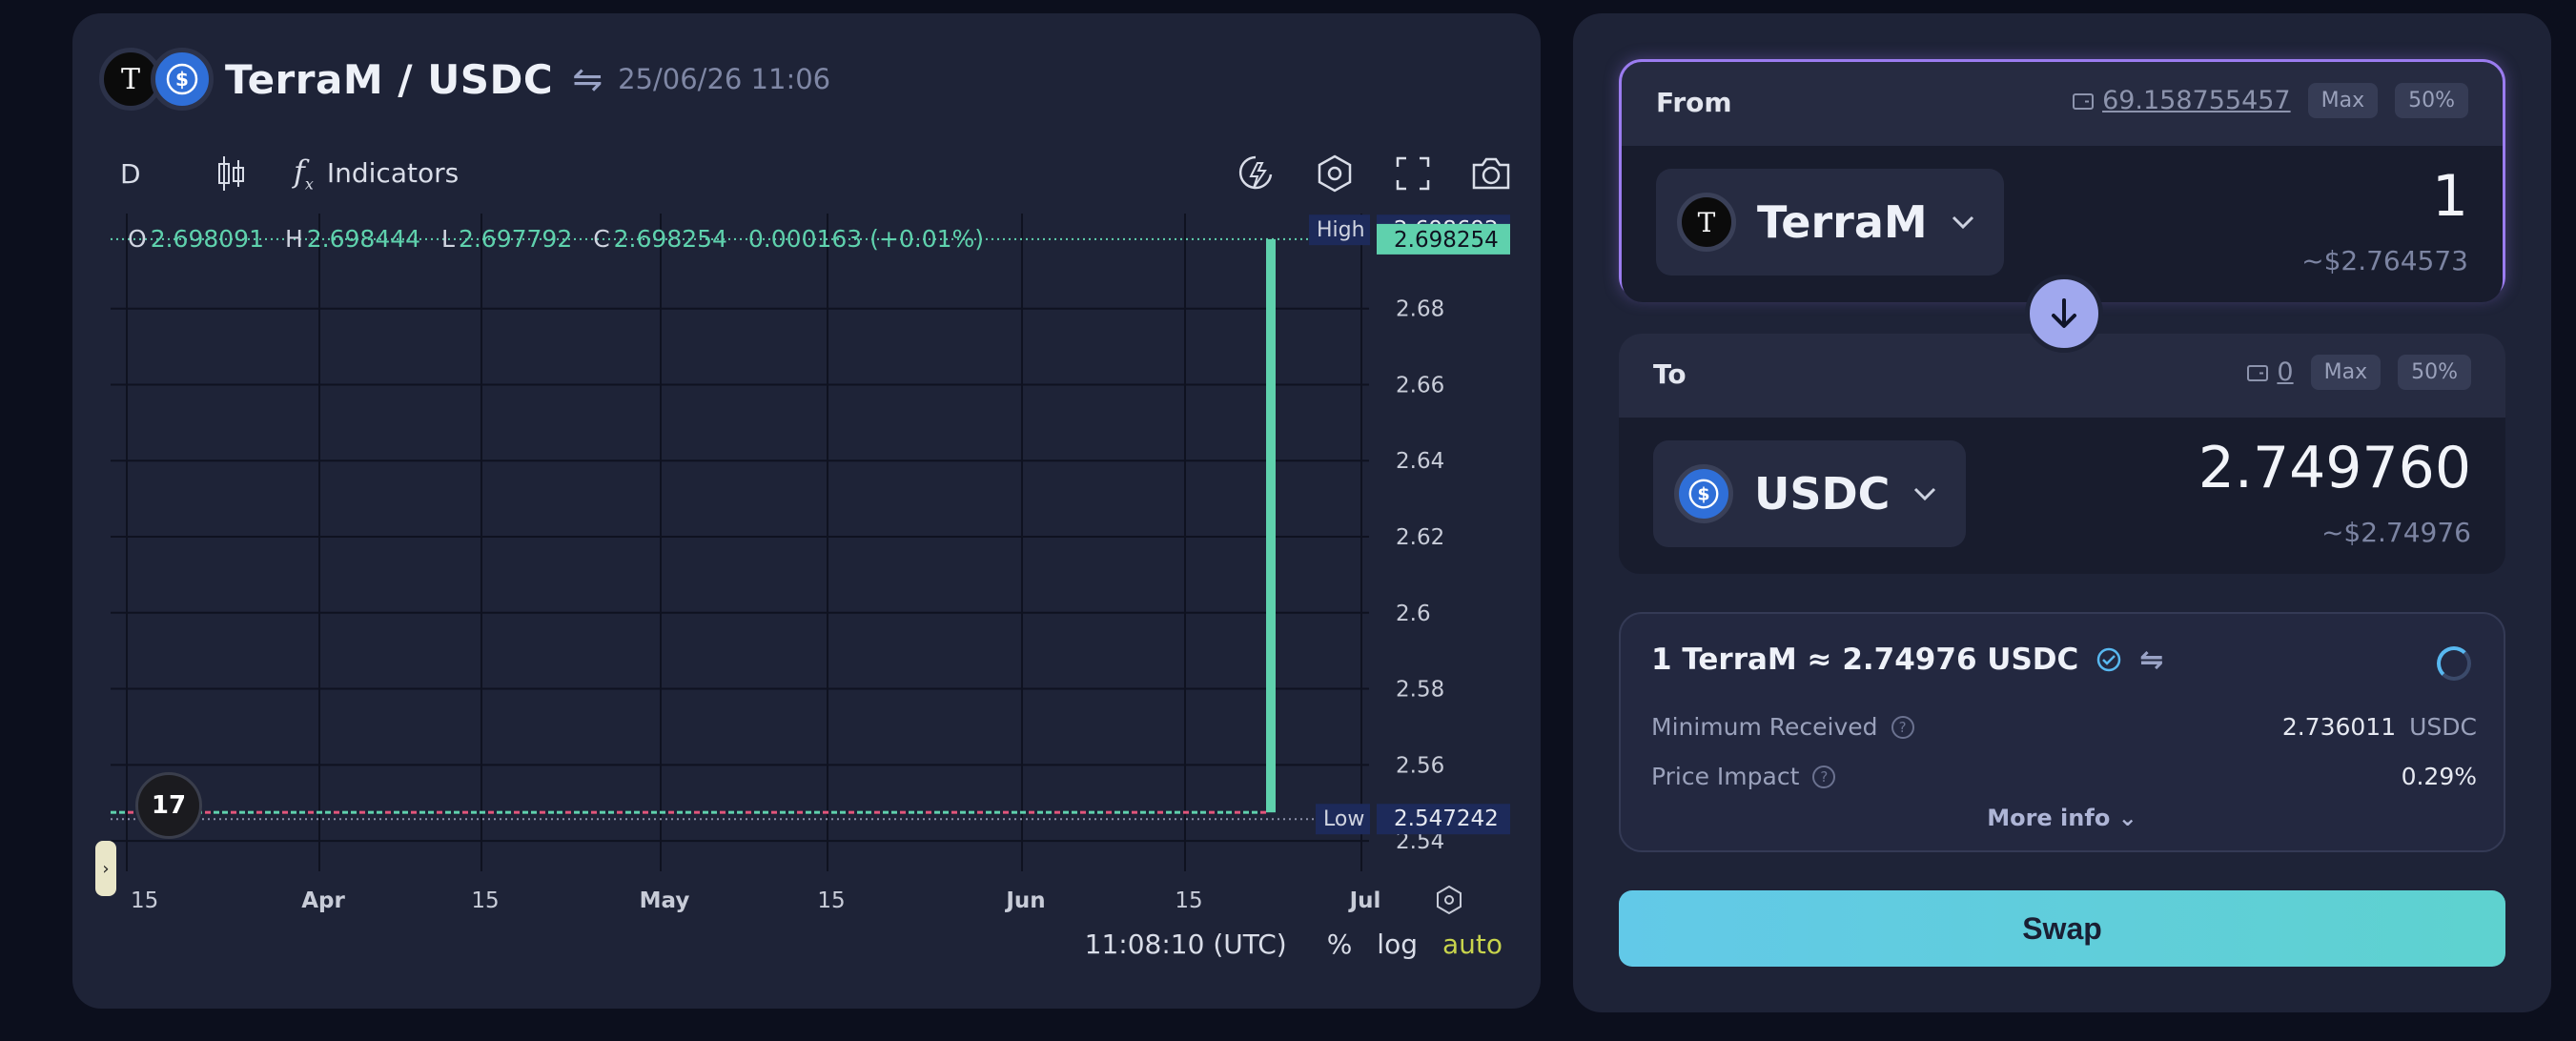 The height and width of the screenshot is (1041, 2576). Describe the element at coordinates (363, 239) in the screenshot. I see `ohlc-high: 2.698444` at that location.